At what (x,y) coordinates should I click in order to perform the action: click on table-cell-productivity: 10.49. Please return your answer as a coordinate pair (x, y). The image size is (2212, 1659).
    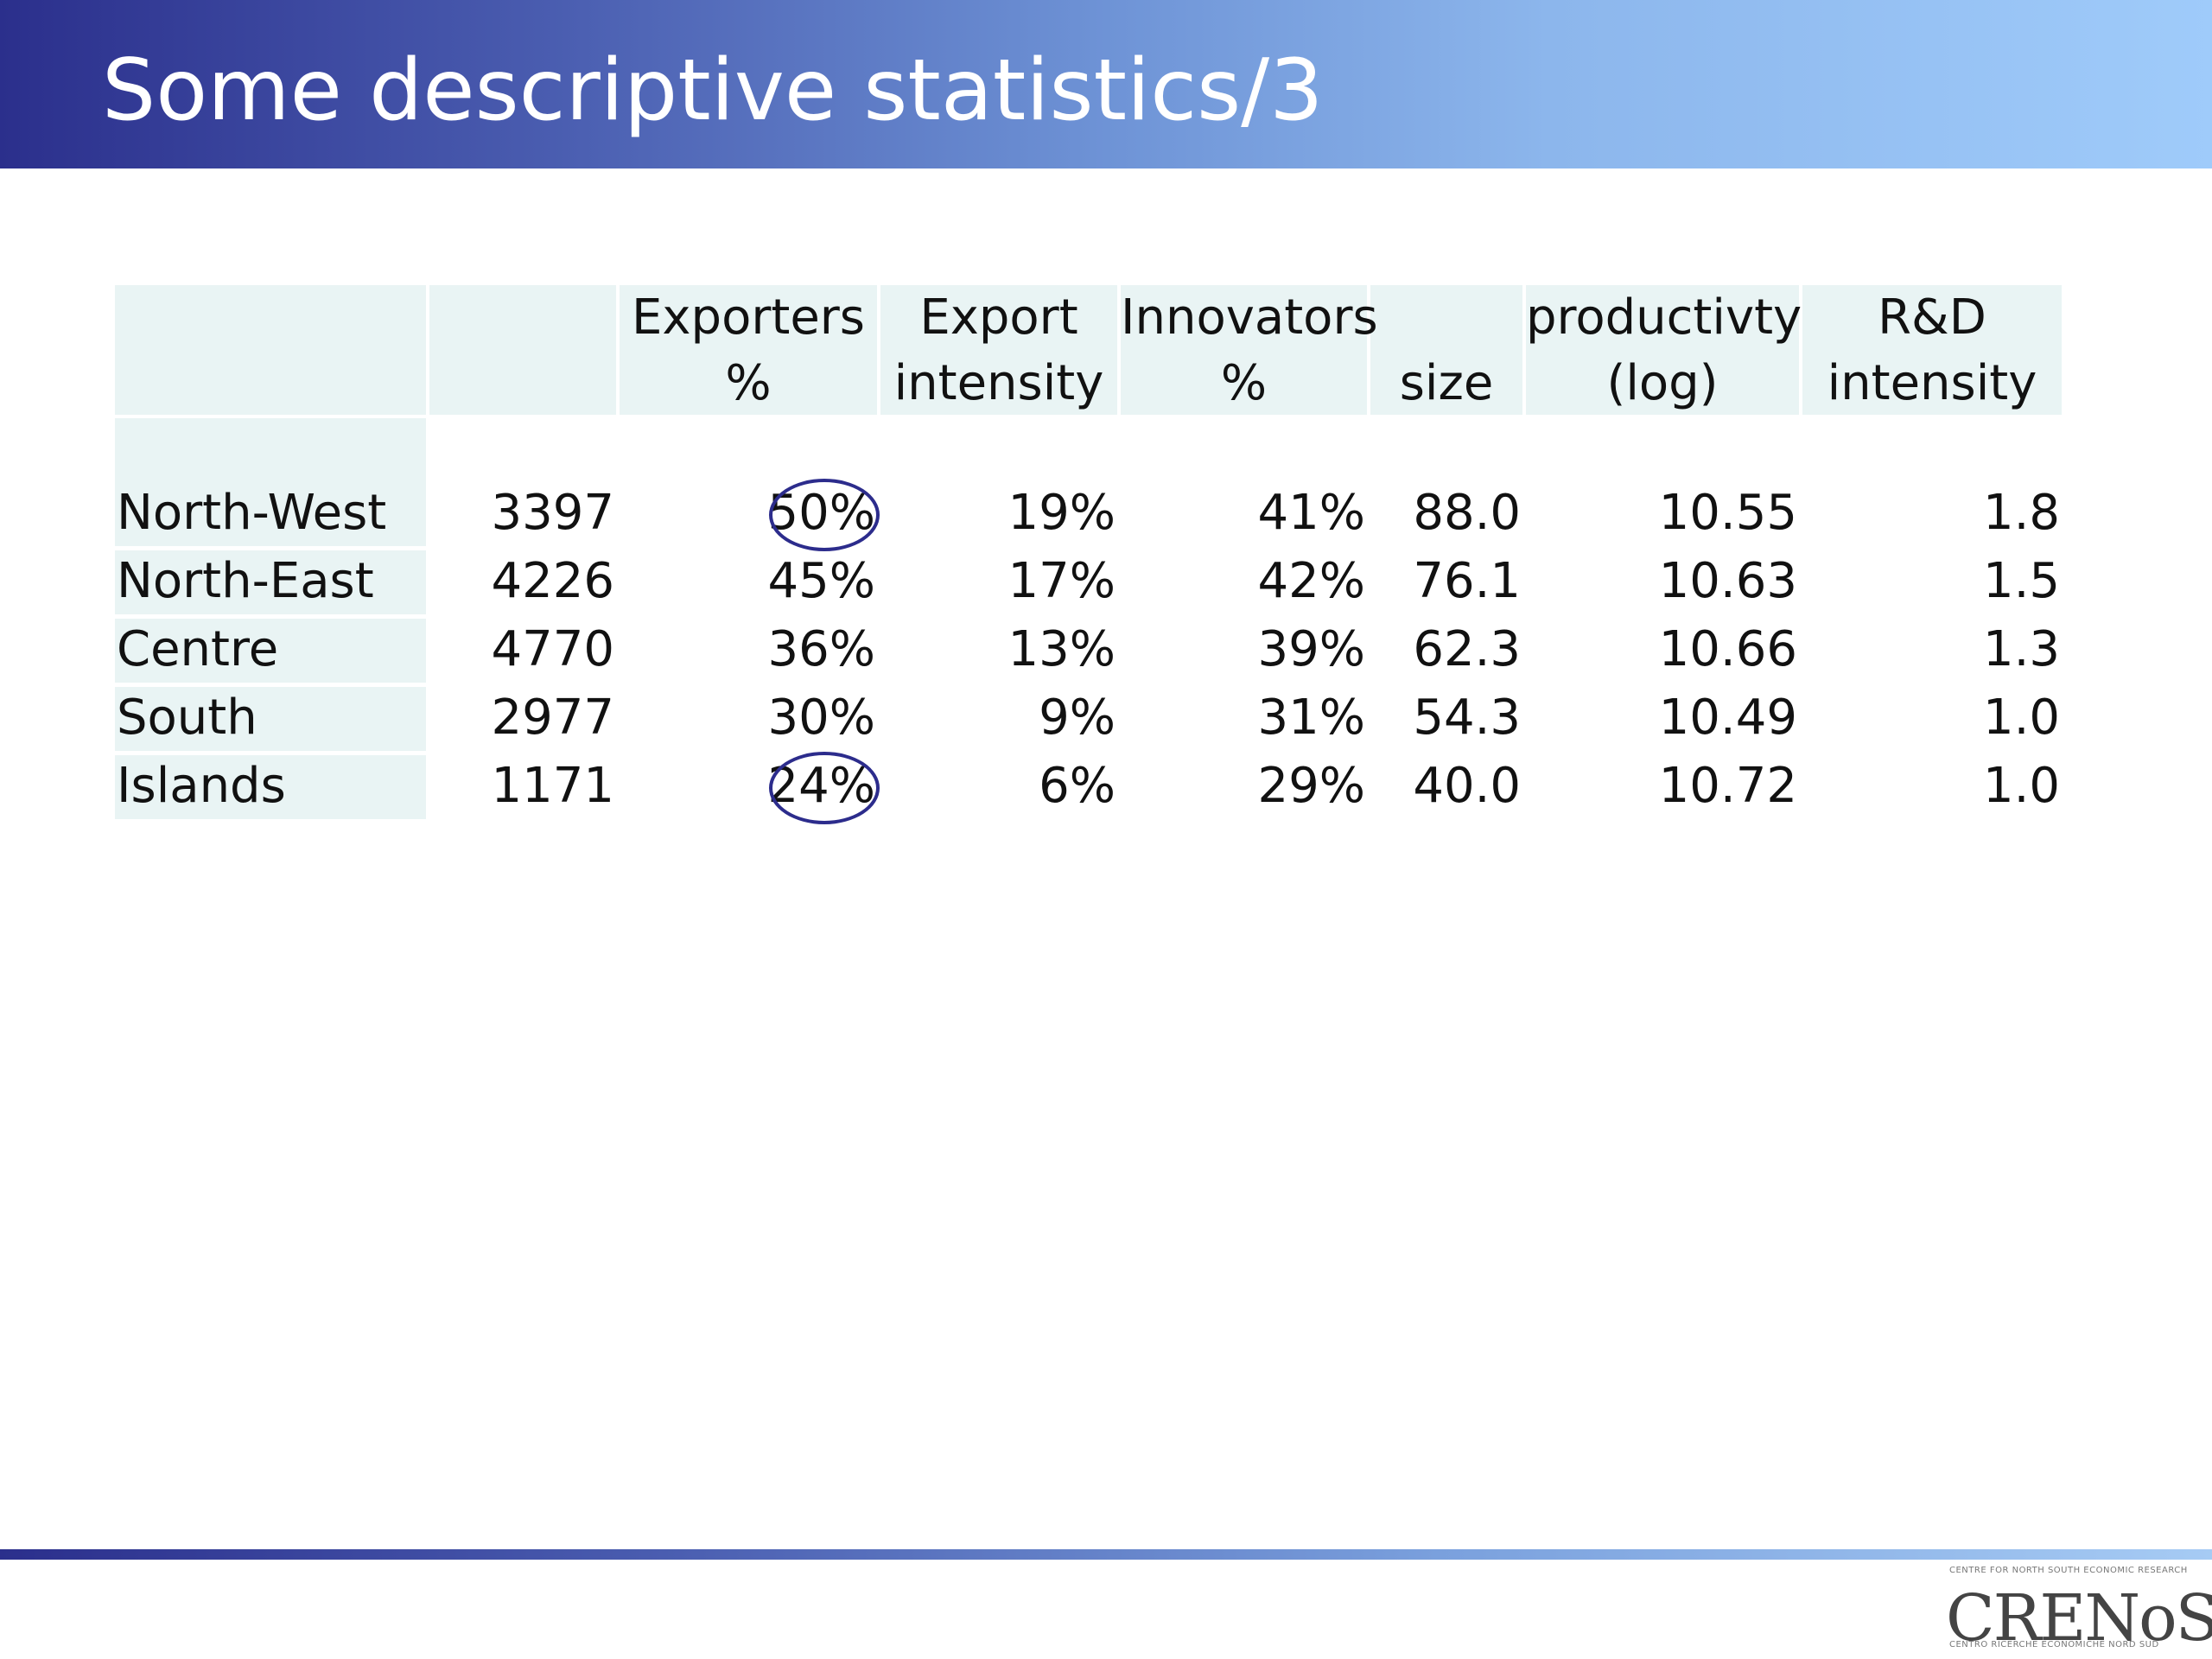
    Looking at the image, I should click on (1727, 718).